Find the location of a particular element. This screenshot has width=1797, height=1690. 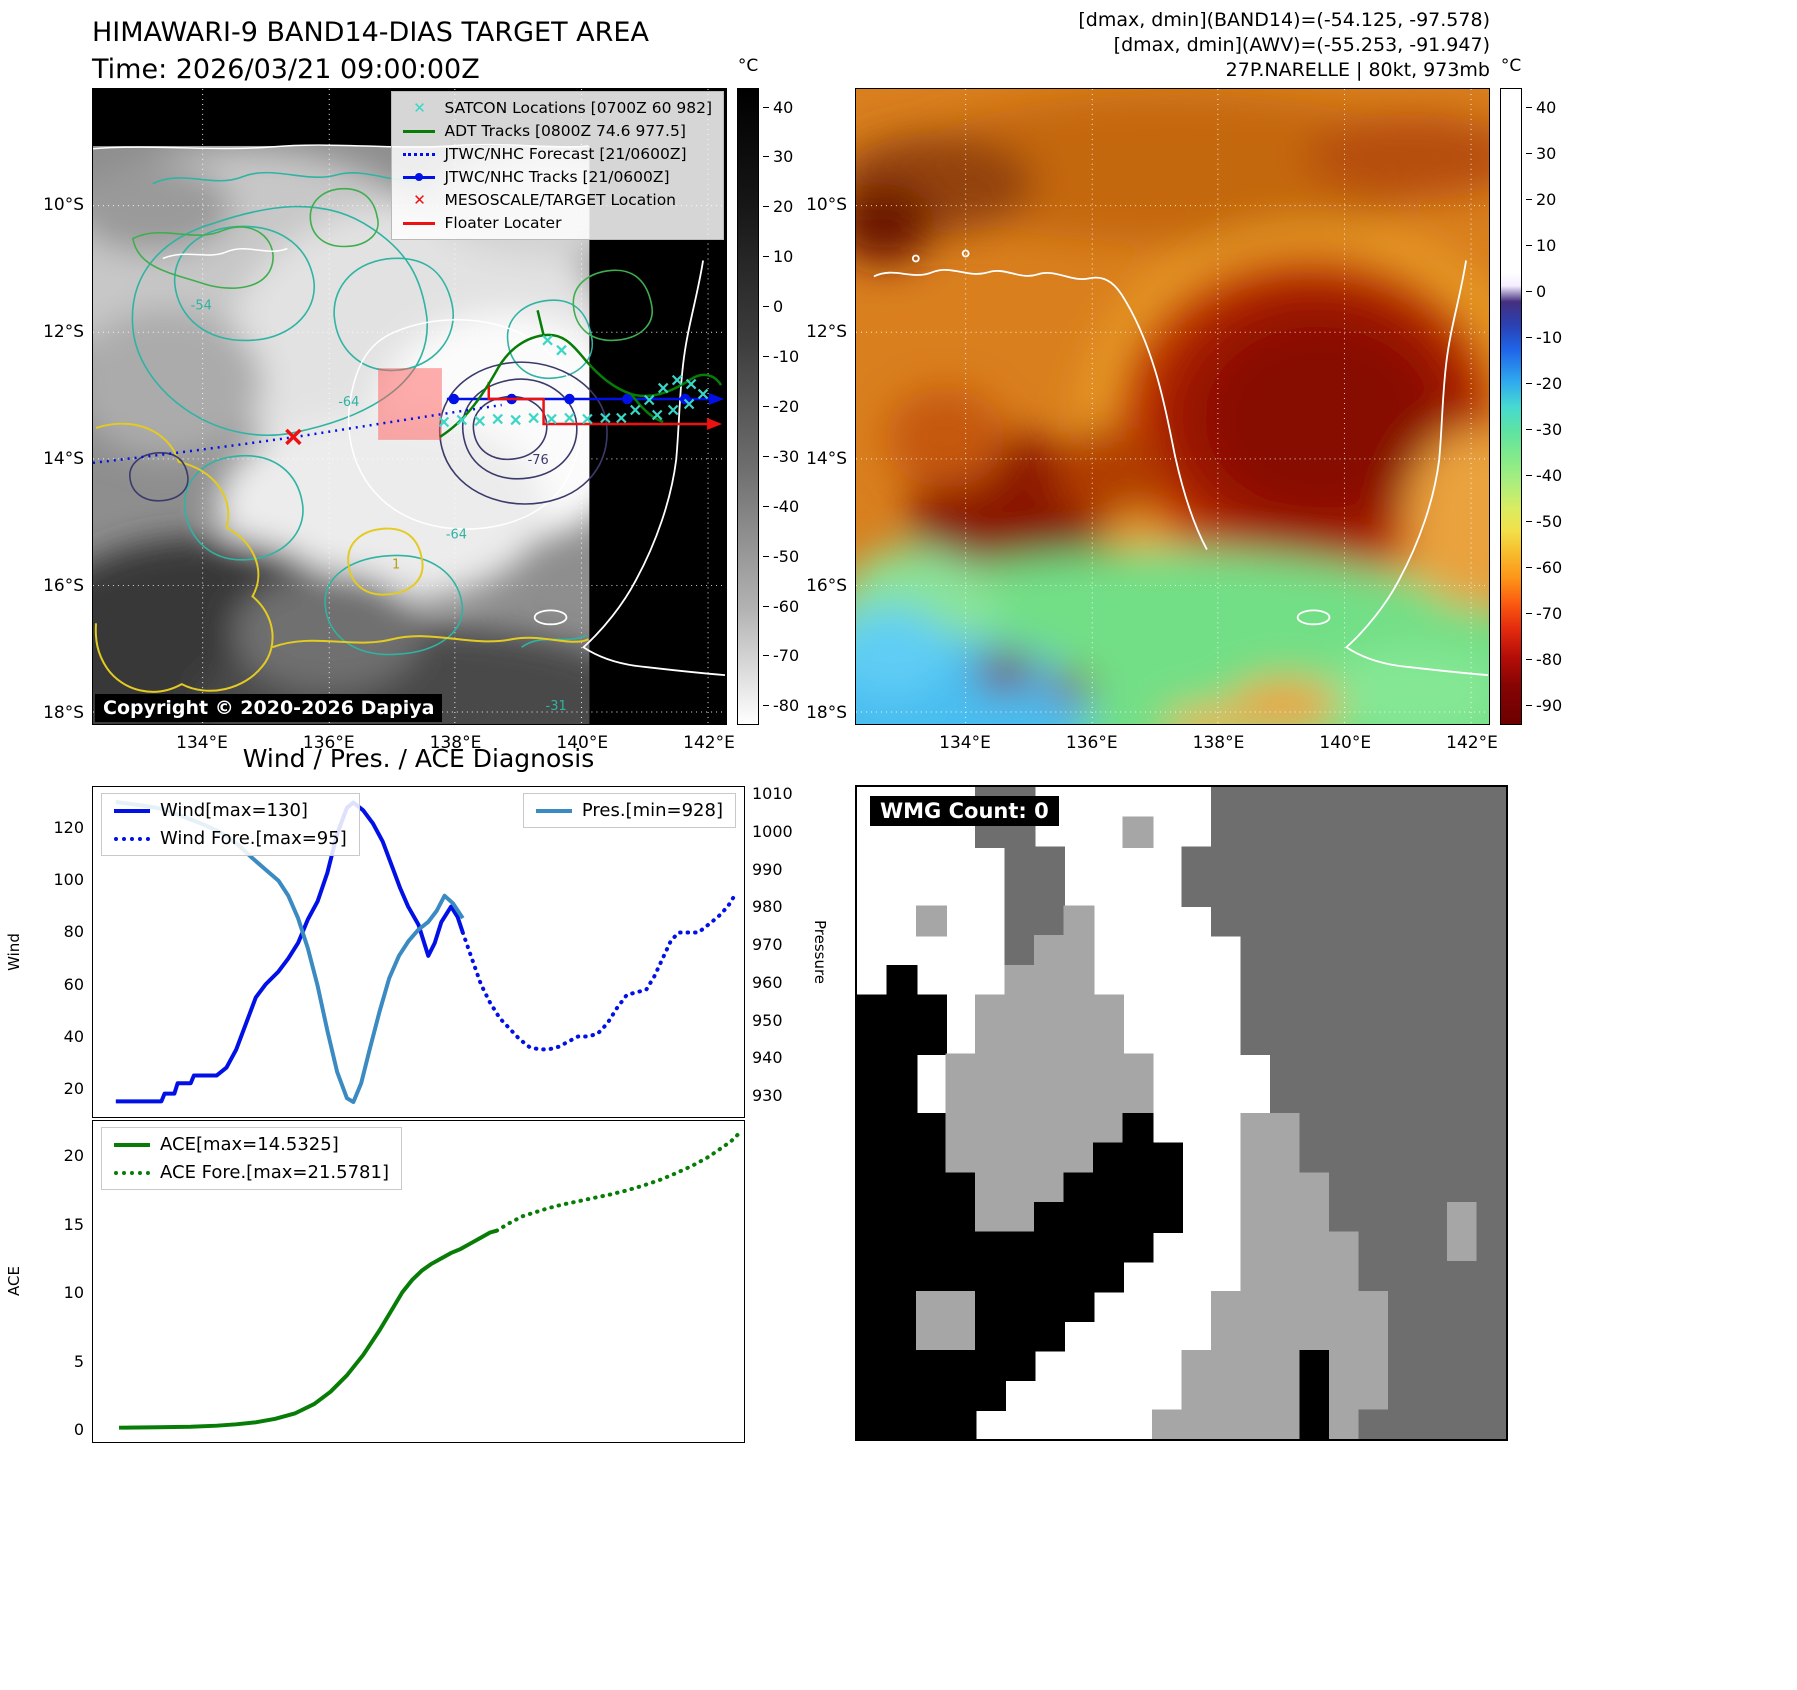

band14-colorbar is located at coordinates (748, 406).